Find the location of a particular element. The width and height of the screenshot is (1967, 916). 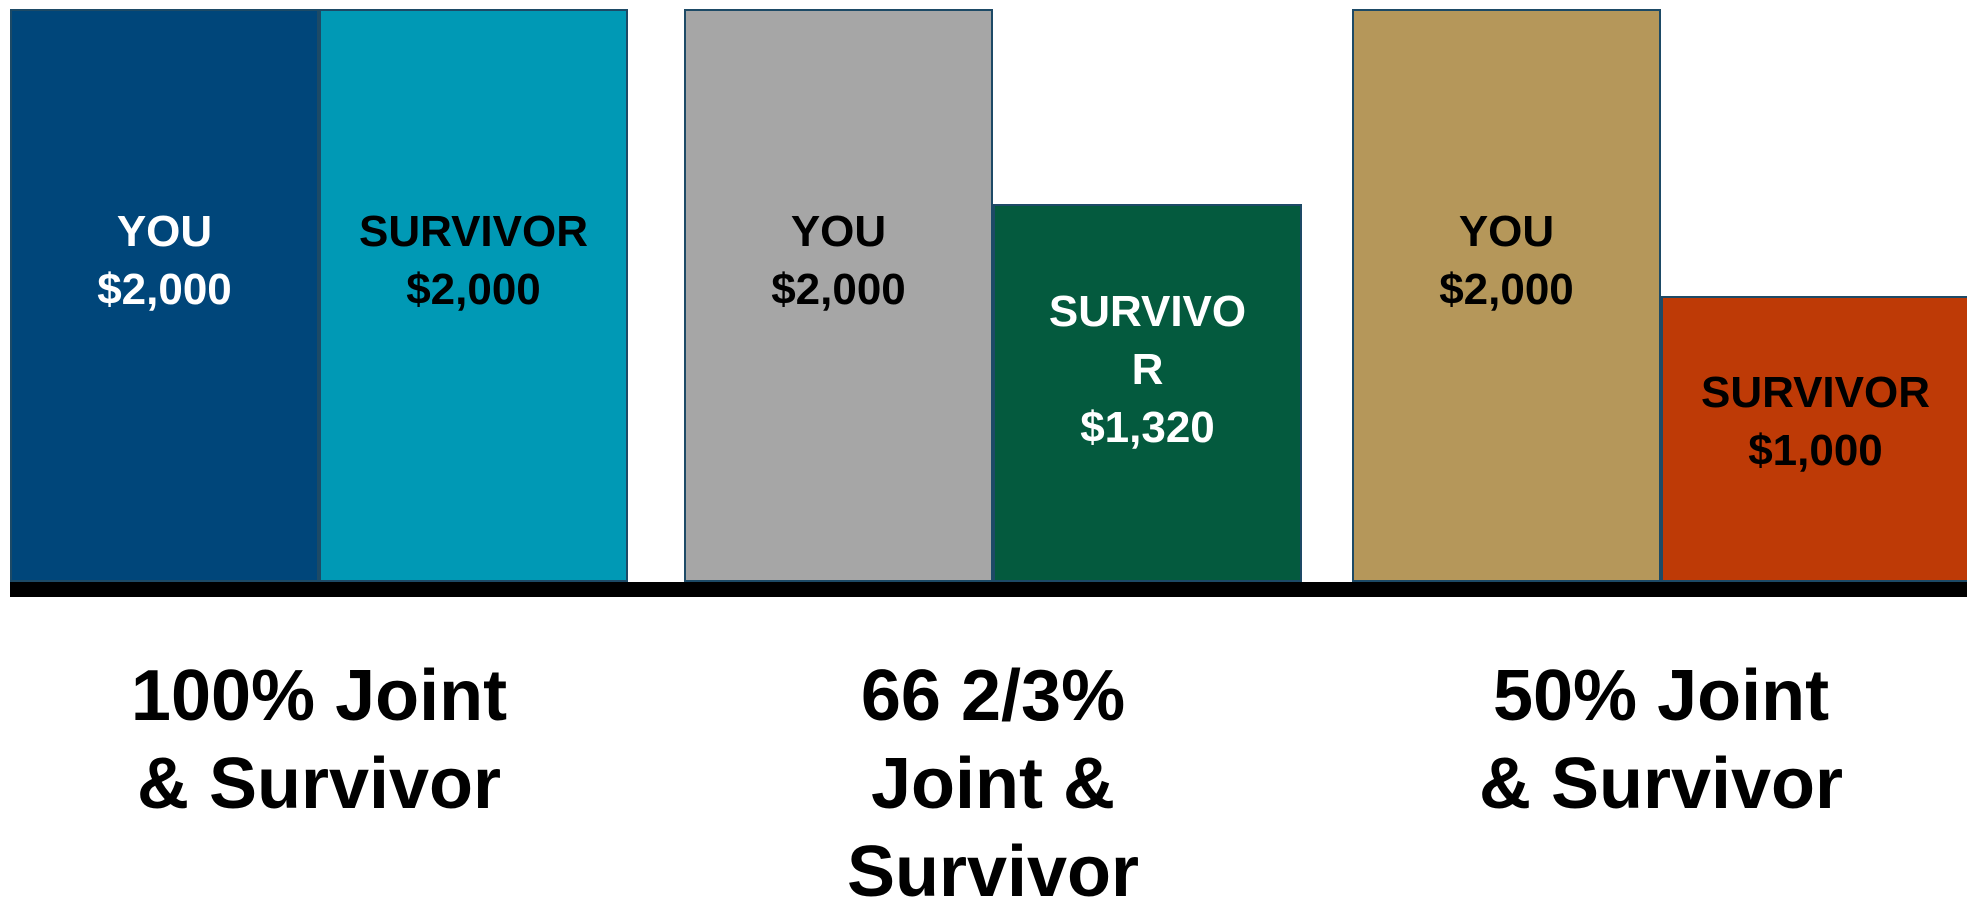

value-label: $1,320 is located at coordinates (1147, 428).